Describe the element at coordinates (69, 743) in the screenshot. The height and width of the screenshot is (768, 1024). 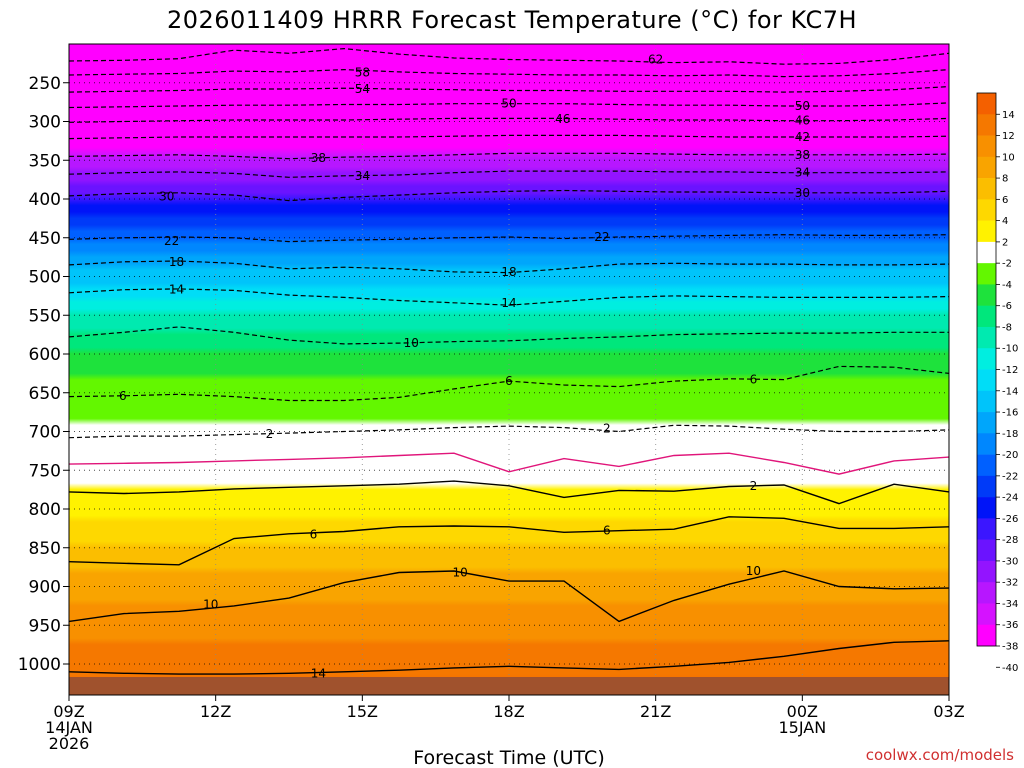
I see `time-tick-label: 2026` at that location.